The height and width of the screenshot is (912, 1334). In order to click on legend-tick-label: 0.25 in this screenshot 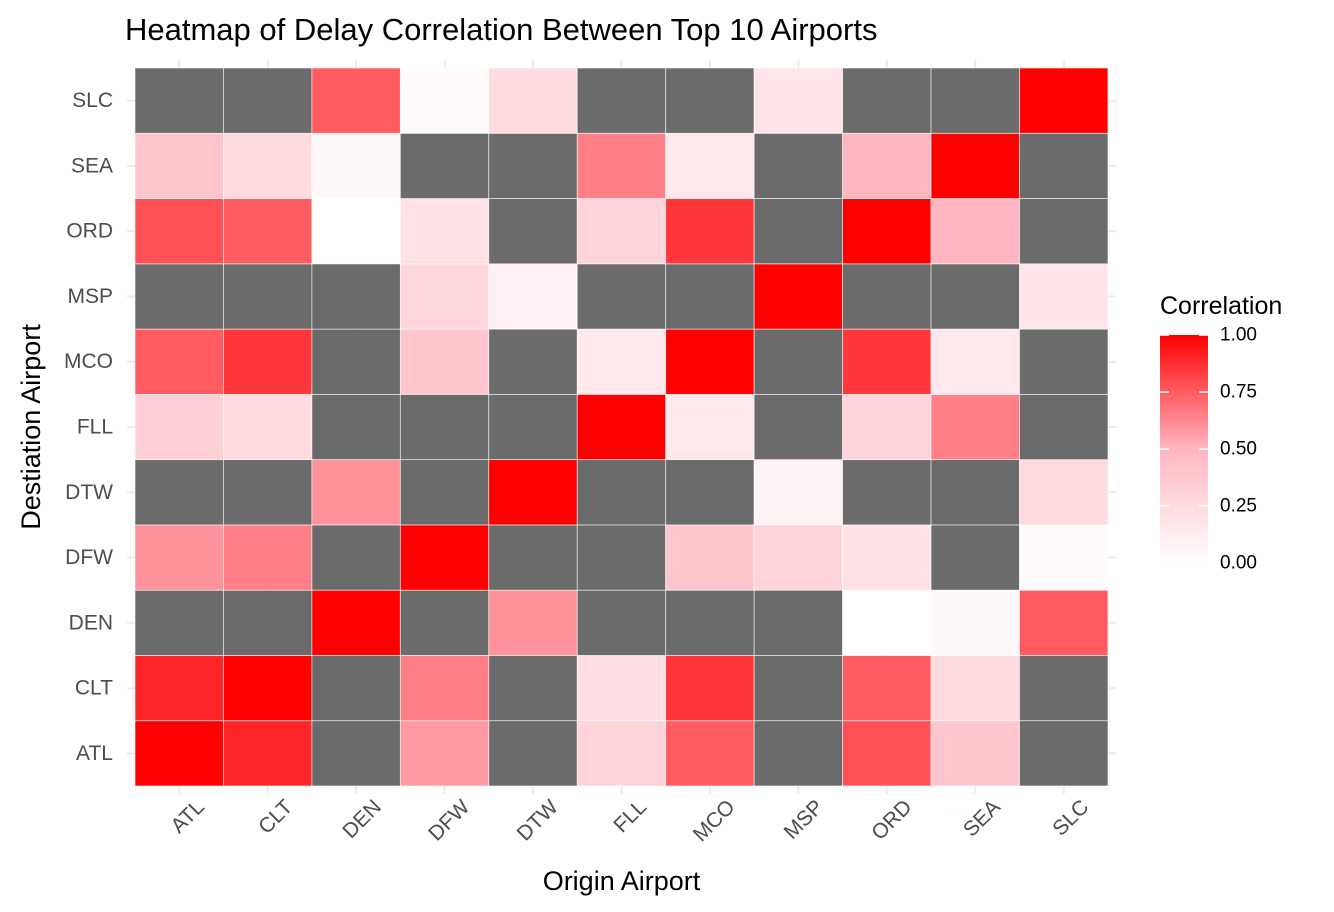, I will do `click(1238, 506)`.